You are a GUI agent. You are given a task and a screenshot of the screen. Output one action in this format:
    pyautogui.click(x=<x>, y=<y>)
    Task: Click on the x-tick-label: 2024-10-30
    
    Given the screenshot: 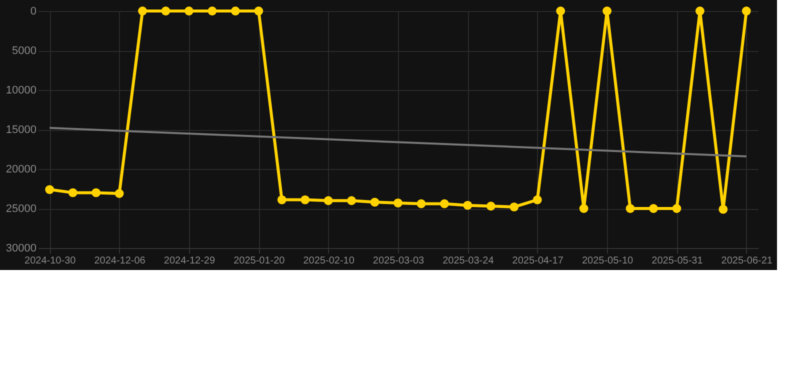 What is the action you would take?
    pyautogui.click(x=50, y=261)
    